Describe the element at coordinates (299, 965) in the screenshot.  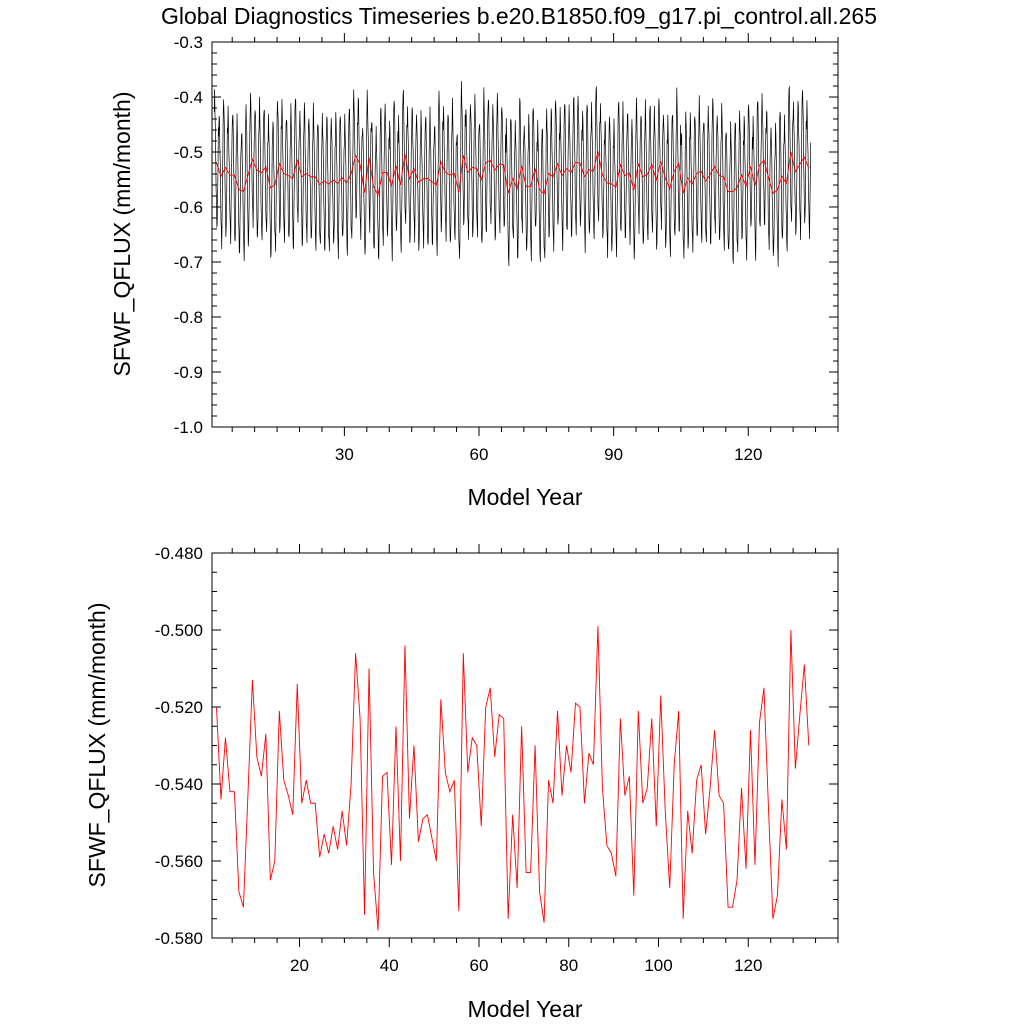
I see `x-tick-label: 20` at that location.